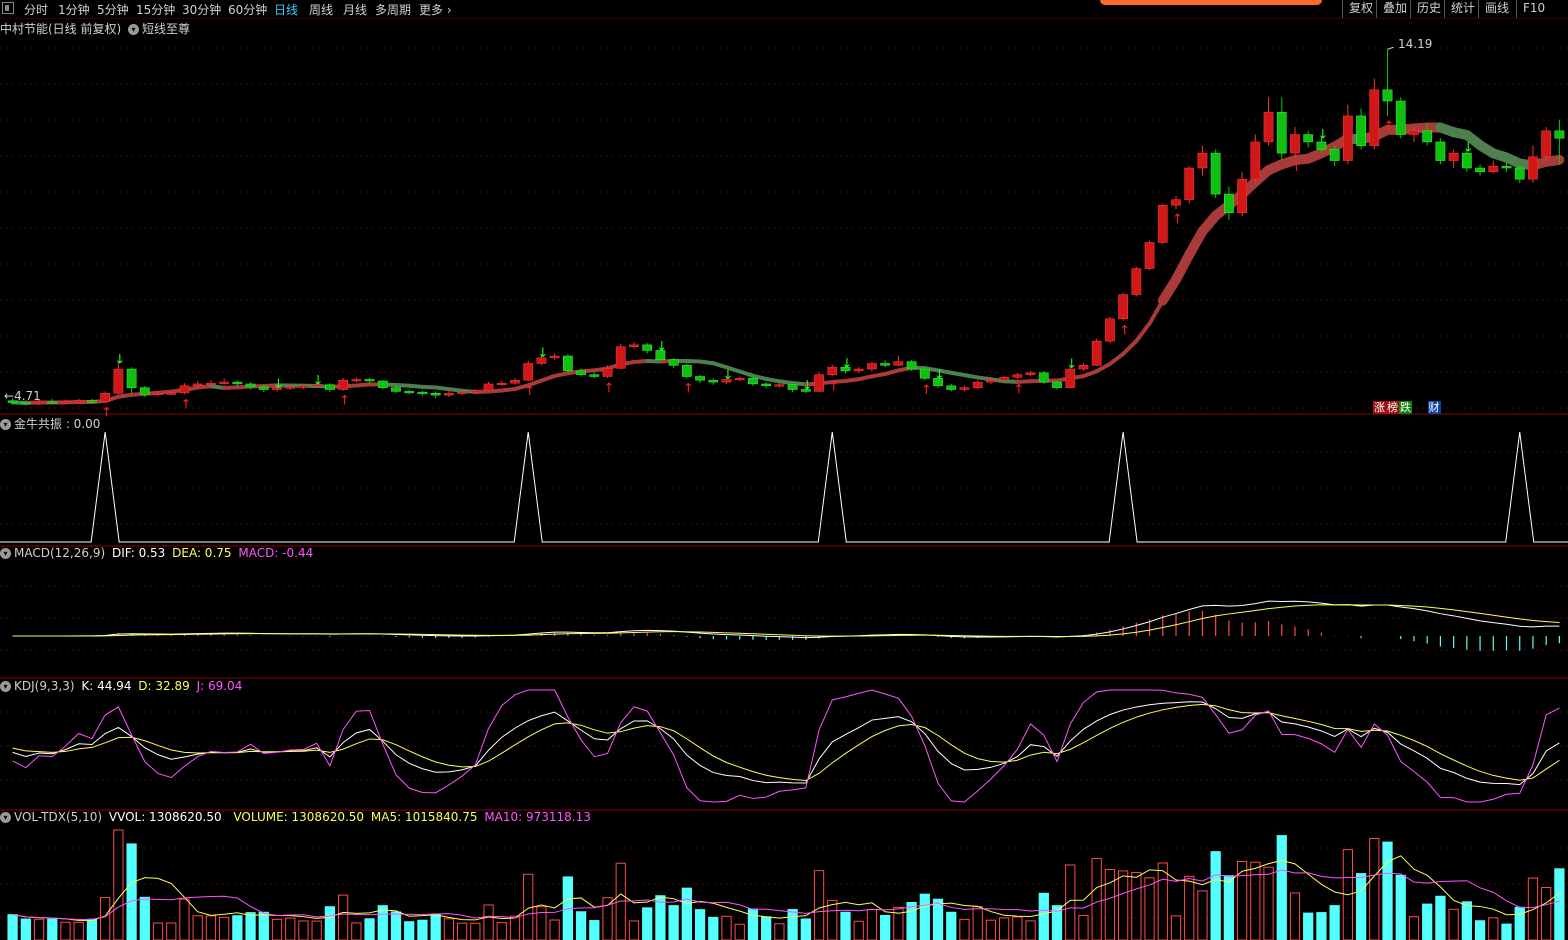  What do you see at coordinates (1533, 9) in the screenshot?
I see `toolbar-button-5: F10` at bounding box center [1533, 9].